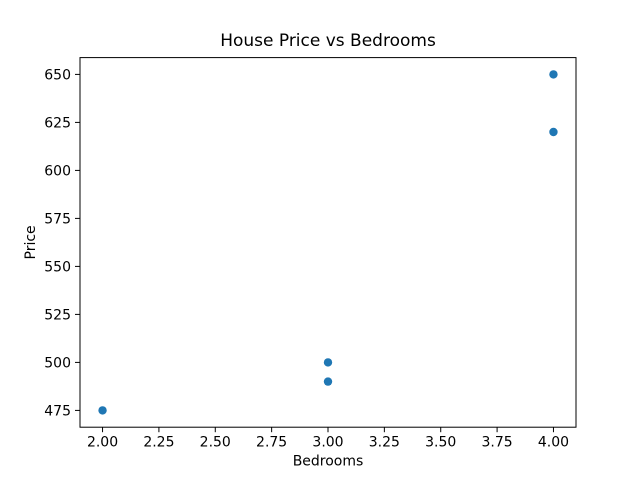 The height and width of the screenshot is (484, 640). I want to click on x-tick-label: 3.00, so click(327, 443).